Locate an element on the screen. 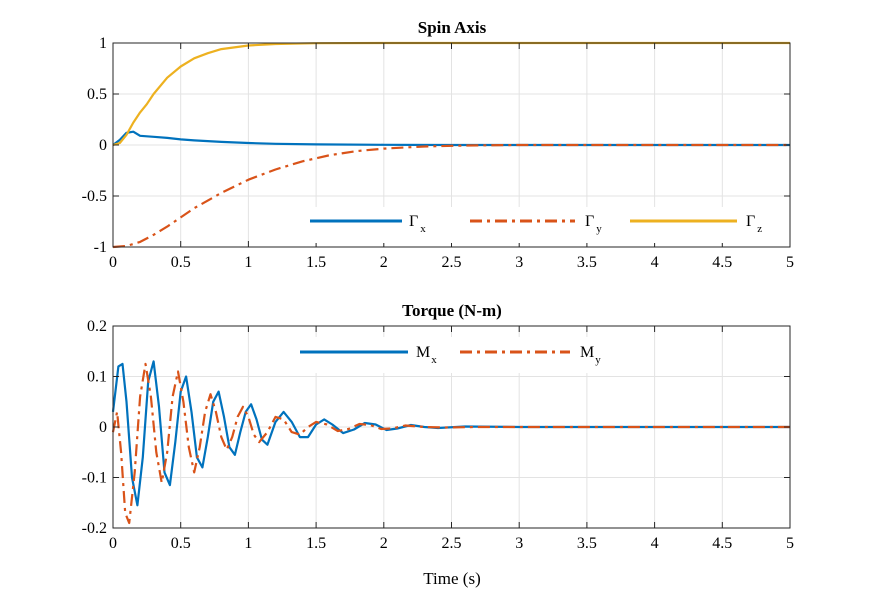 The image size is (872, 593). torque-x-tick-labels: 0 0.5 1 1.5 2 2.5 3 3.5 4 4.5 5 is located at coordinates (451, 543).